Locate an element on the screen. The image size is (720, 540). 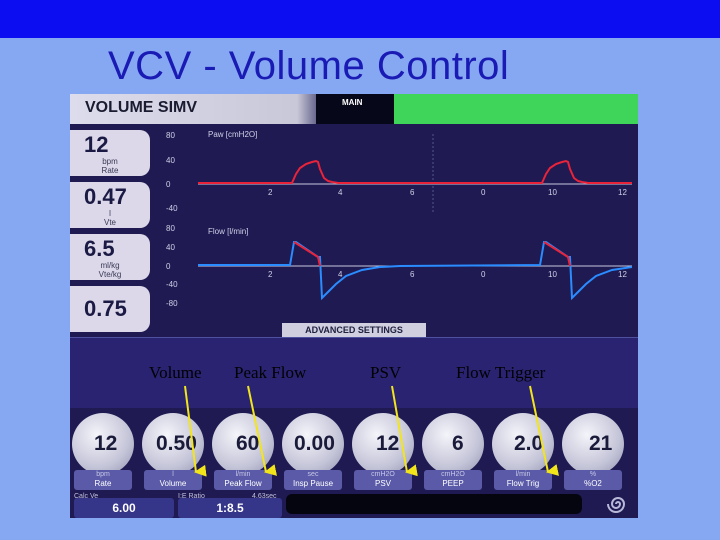
knob-value: 0.50 is located at coordinates (176, 443).